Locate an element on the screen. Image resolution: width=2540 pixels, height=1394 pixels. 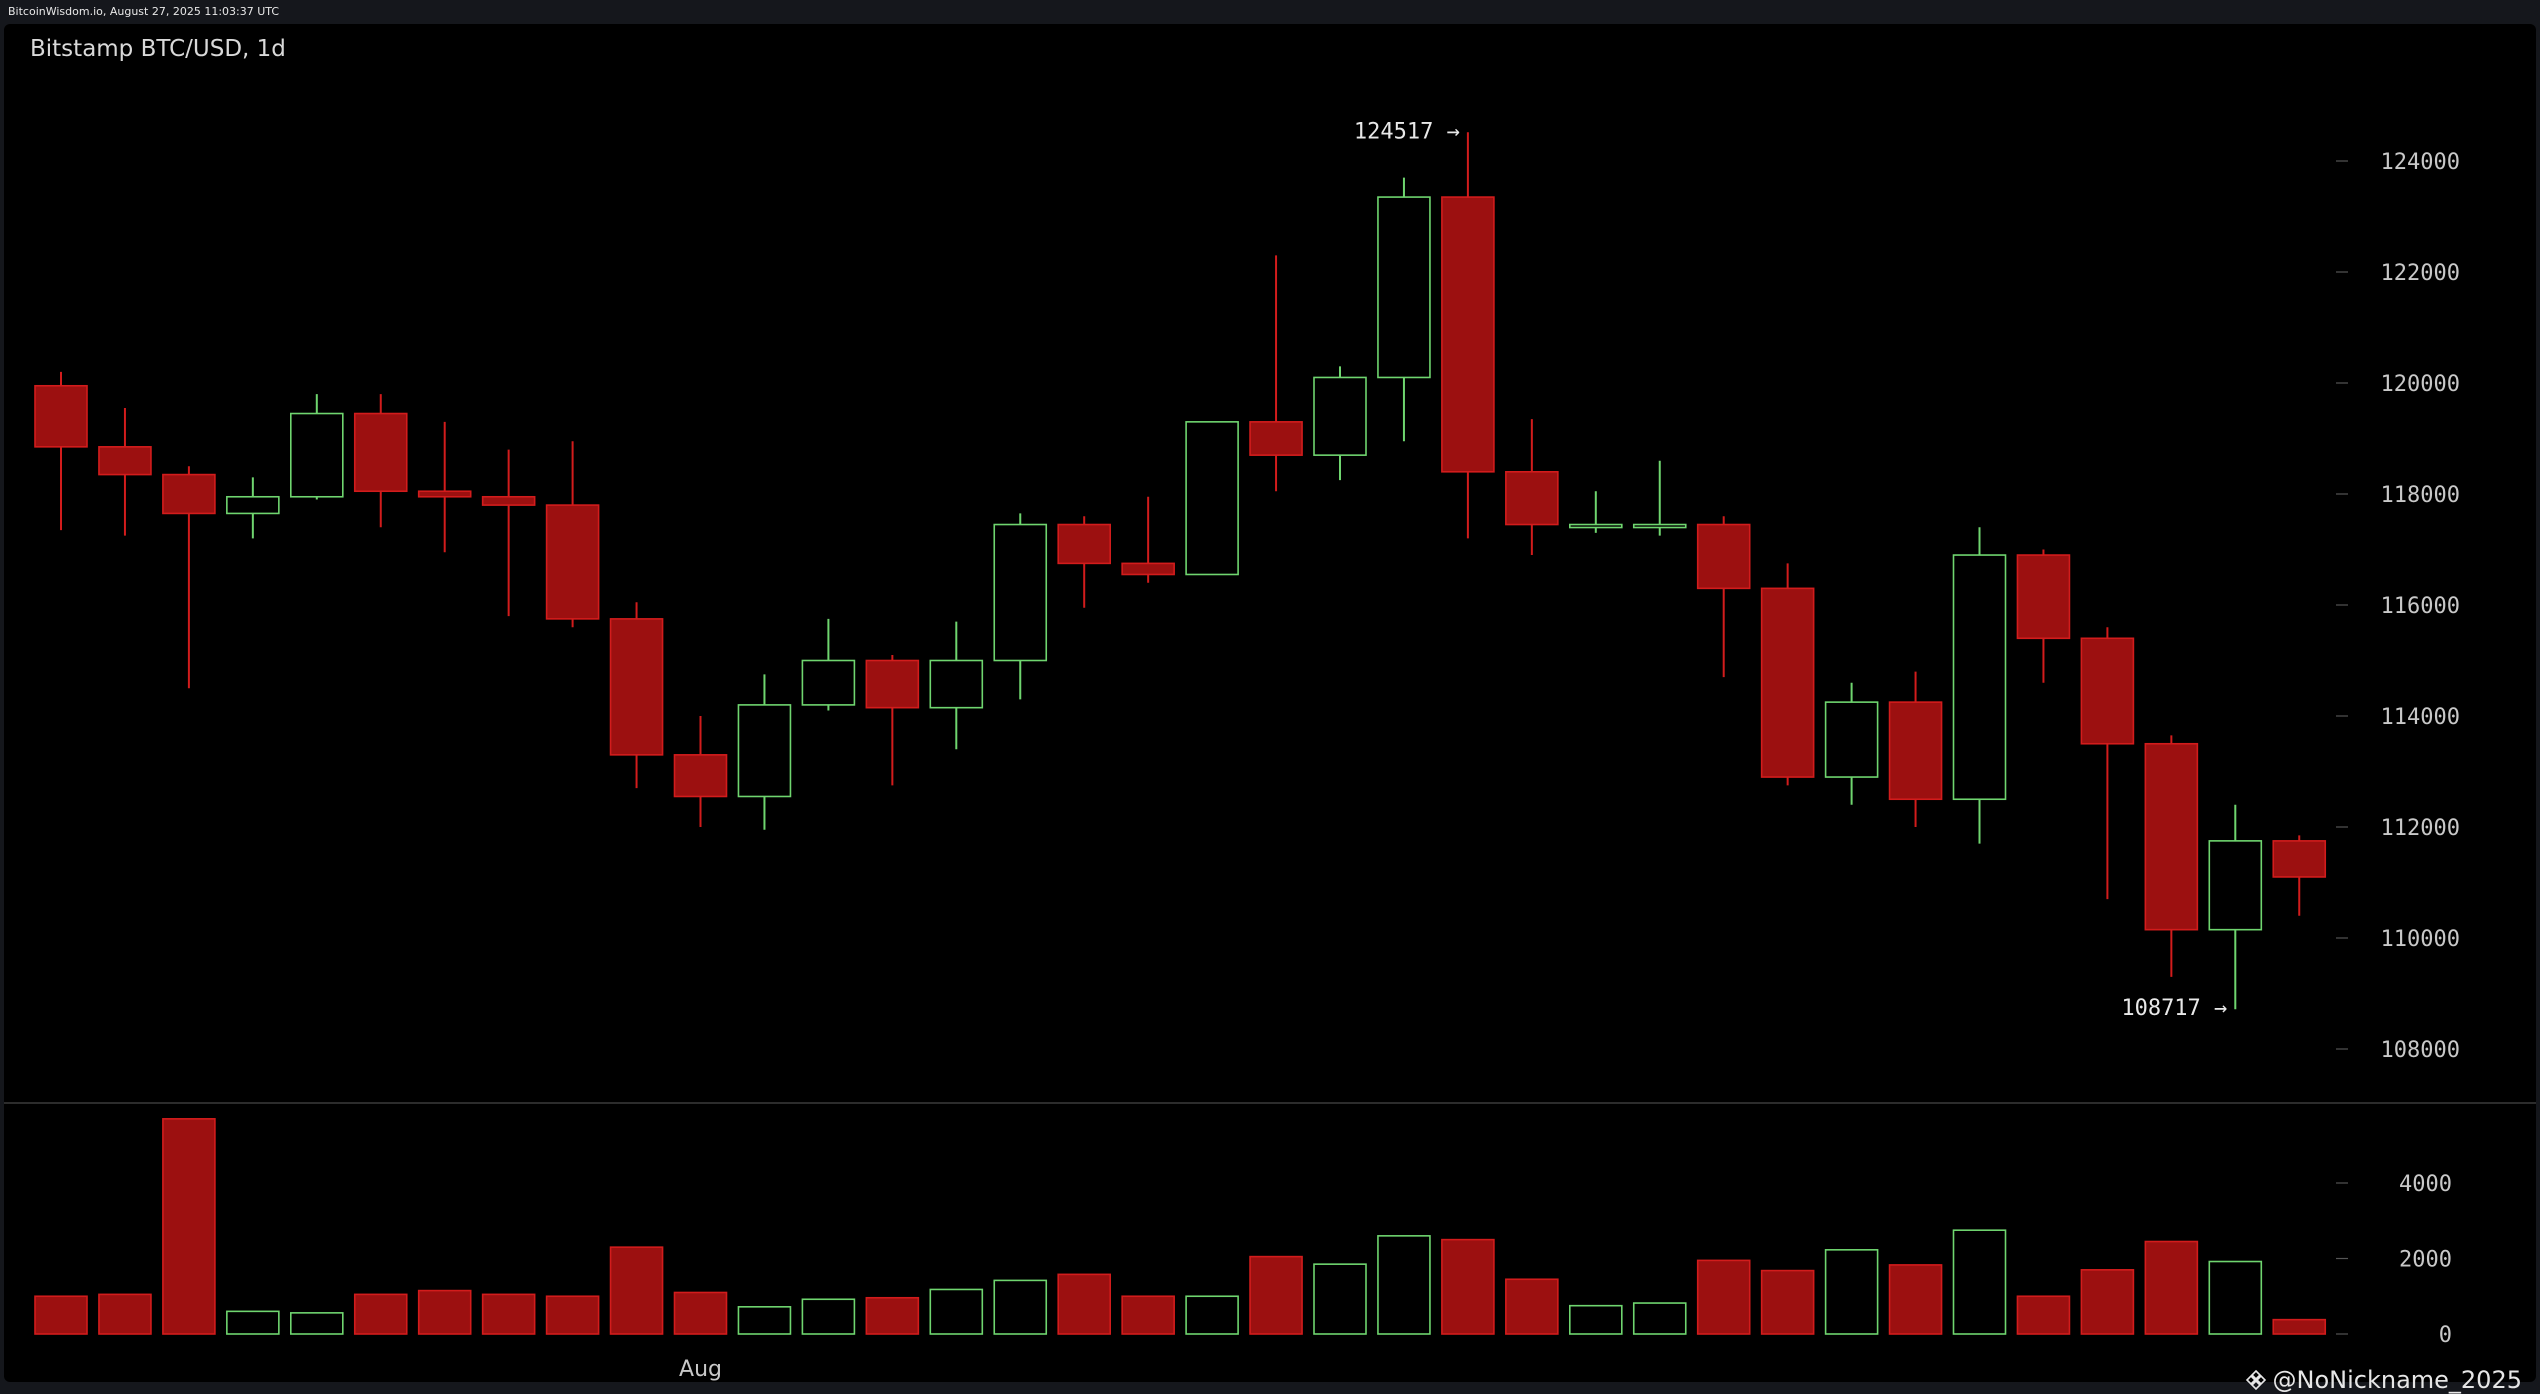
price-tick-label: 108000 is located at coordinates (2420, 1050).